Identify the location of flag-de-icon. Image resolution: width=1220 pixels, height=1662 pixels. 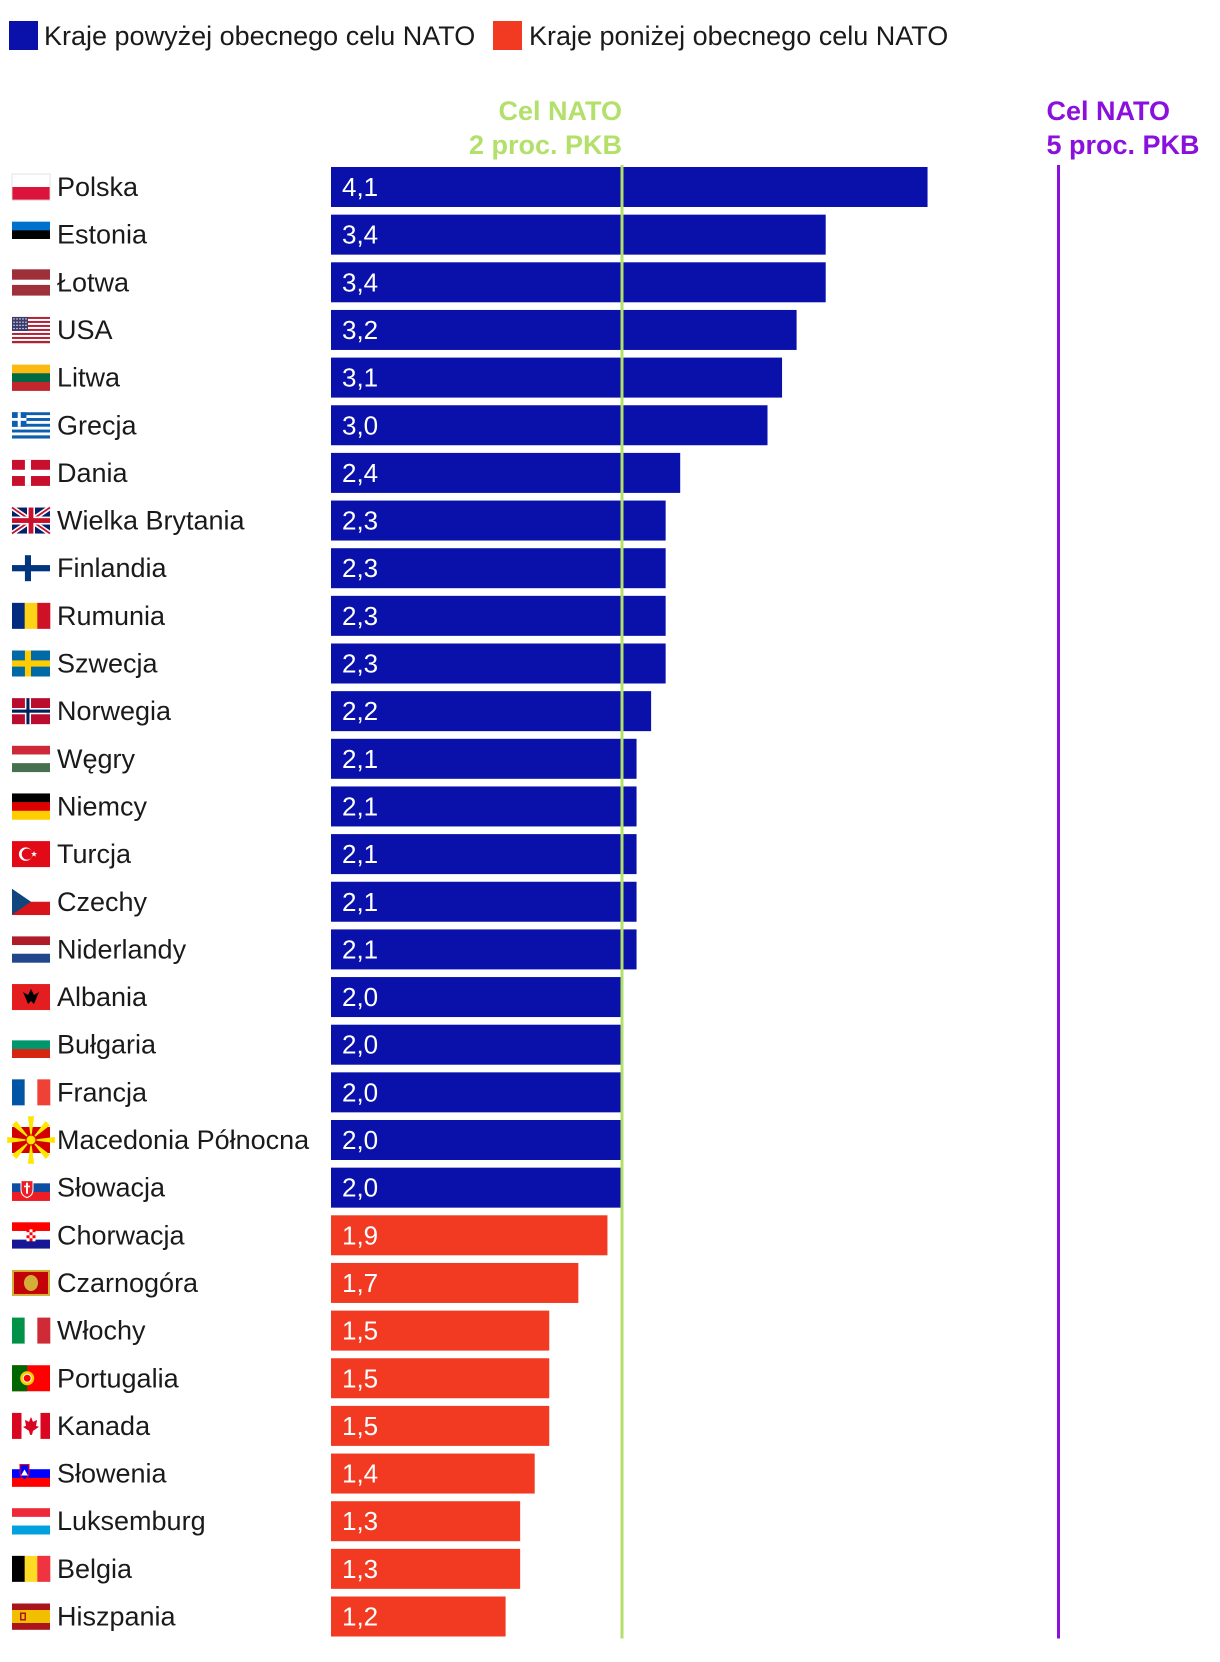
(31, 806).